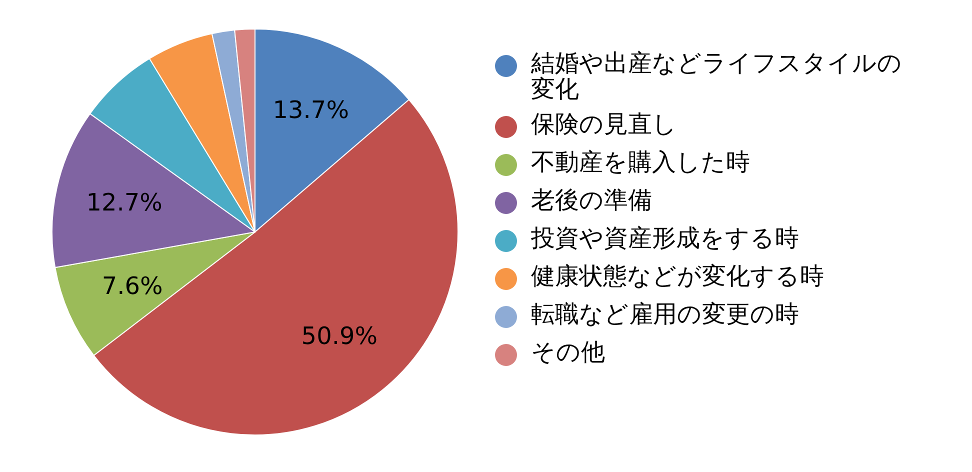 The image size is (972, 472). What do you see at coordinates (678, 276) in the screenshot?
I see `legend-label: 健康状態などが変化する時` at bounding box center [678, 276].